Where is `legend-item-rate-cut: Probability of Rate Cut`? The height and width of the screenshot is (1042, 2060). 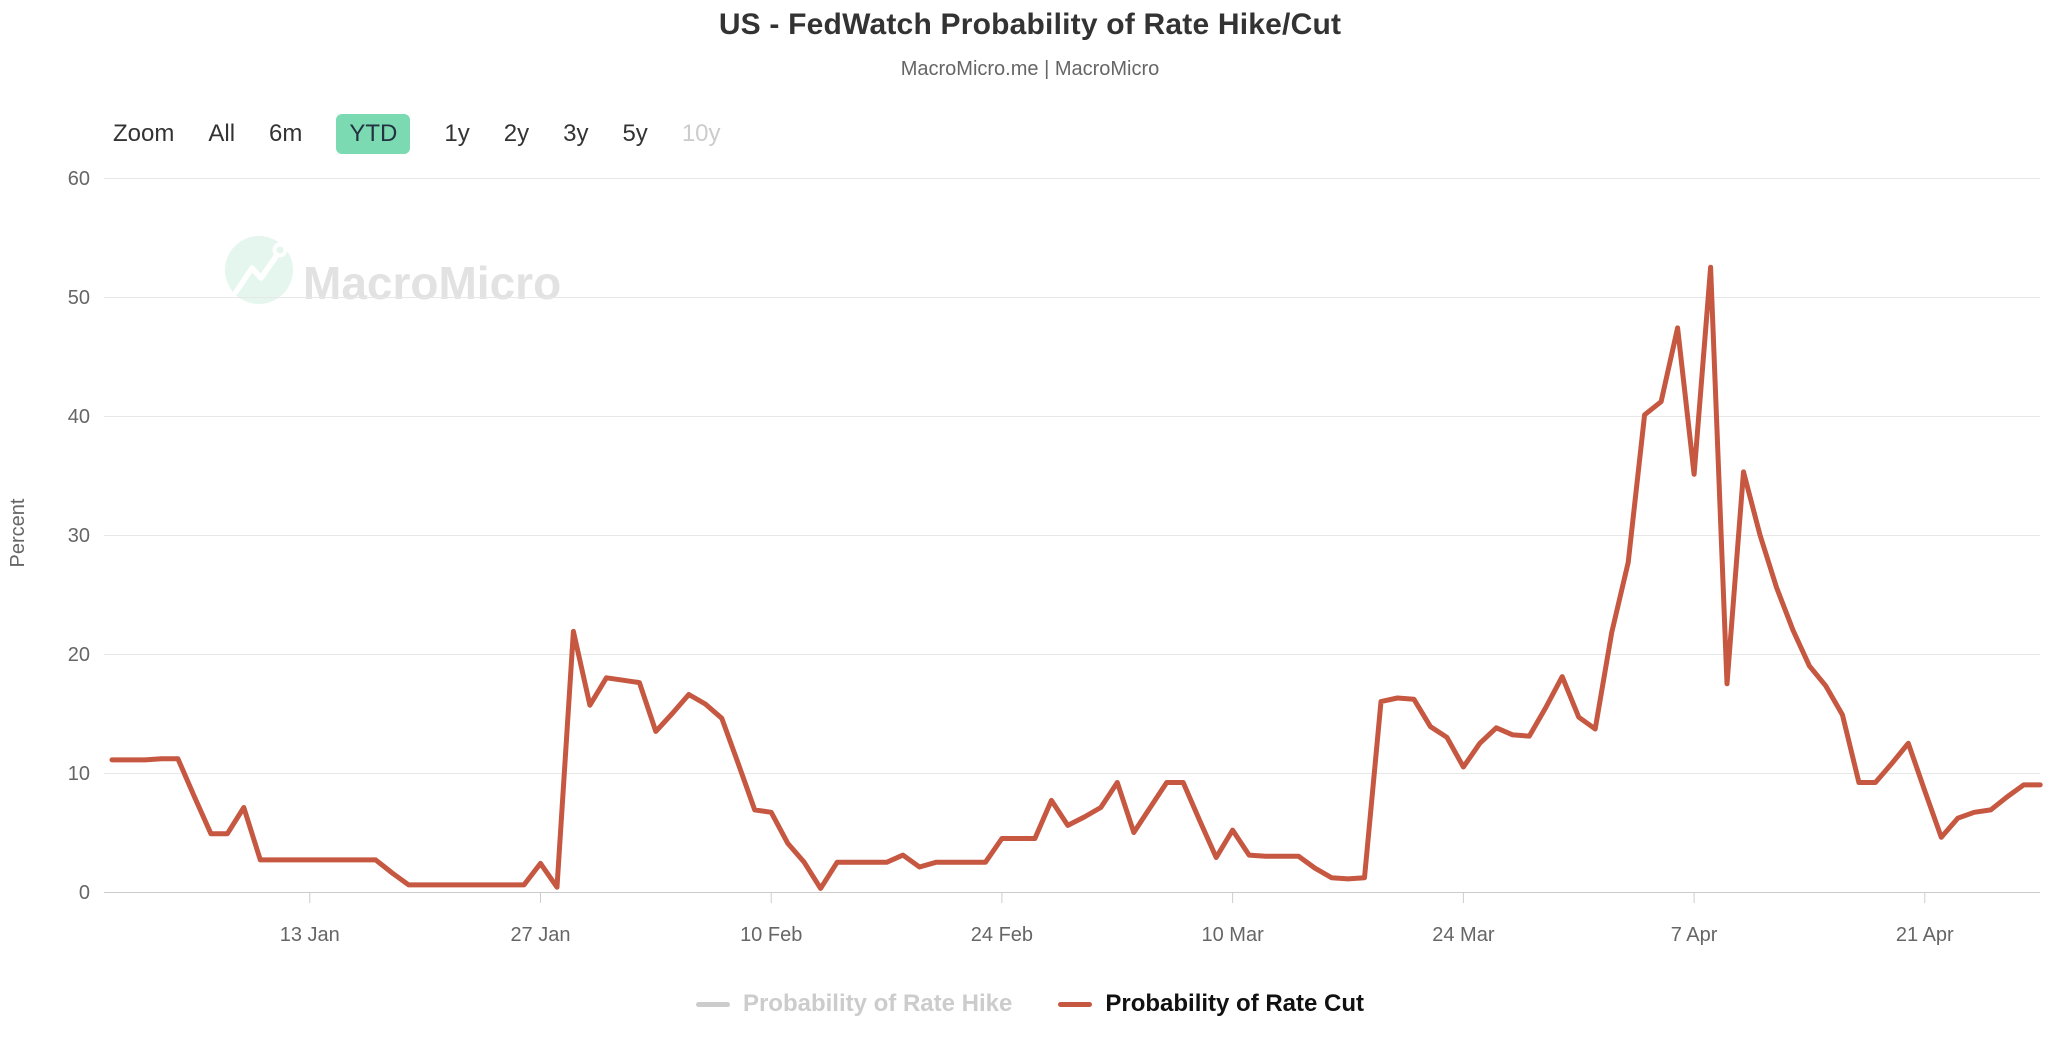 legend-item-rate-cut: Probability of Rate Cut is located at coordinates (1211, 1004).